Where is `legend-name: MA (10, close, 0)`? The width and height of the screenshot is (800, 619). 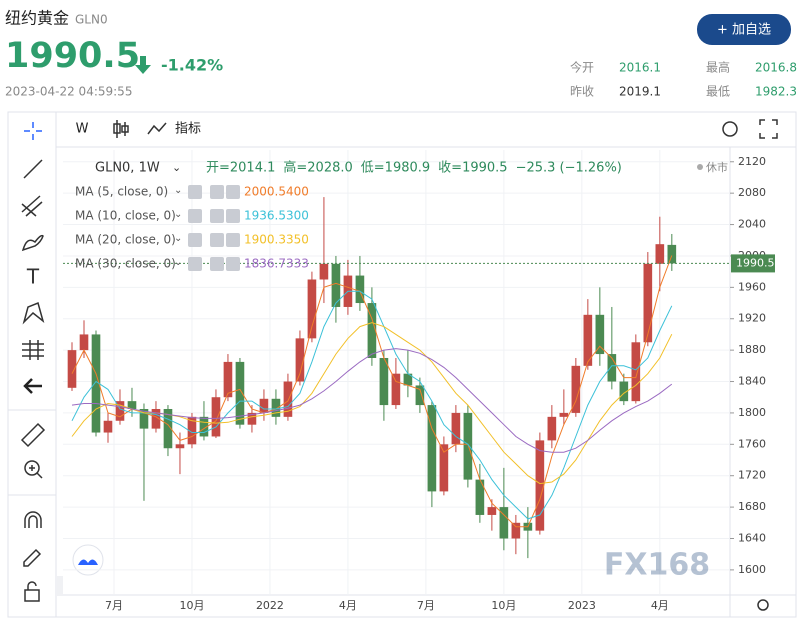 legend-name: MA (10, close, 0) is located at coordinates (125, 216).